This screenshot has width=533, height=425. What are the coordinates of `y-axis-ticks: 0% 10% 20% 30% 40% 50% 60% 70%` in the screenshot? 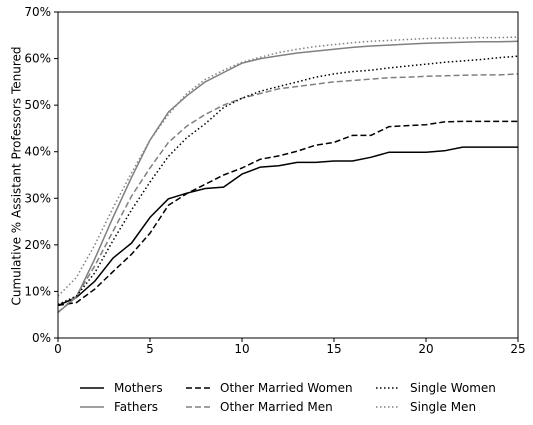 It's located at (41, 175).